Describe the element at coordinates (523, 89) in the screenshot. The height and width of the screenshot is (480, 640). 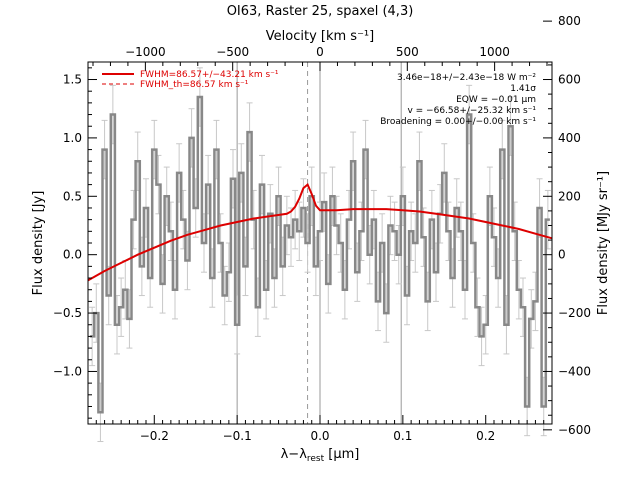
I see `annotation: 1.41σ` at that location.